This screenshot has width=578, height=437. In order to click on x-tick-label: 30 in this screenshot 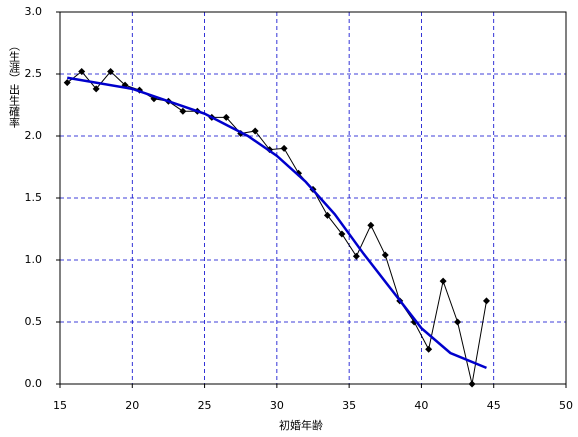, I will do `click(277, 405)`.